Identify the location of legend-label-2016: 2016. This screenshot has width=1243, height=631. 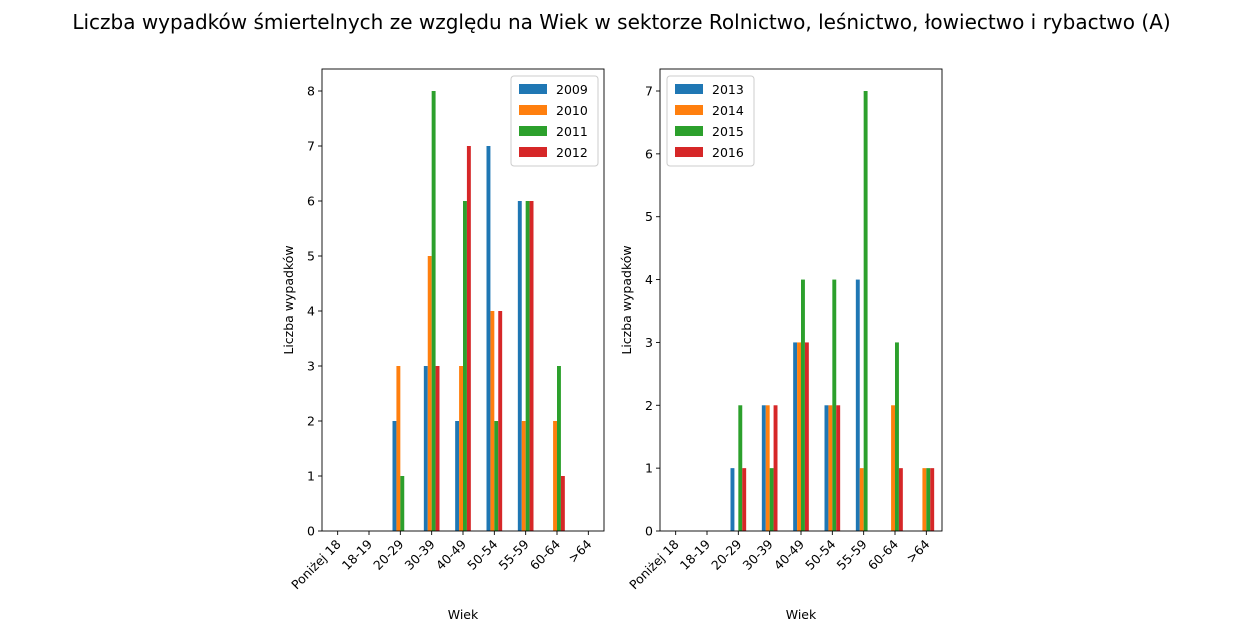
(728, 152).